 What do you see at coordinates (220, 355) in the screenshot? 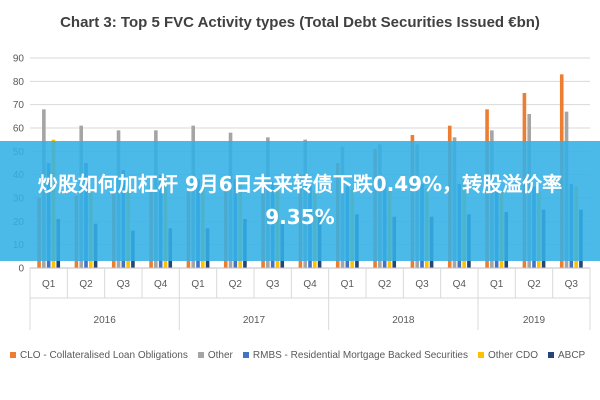
I see `legend-label: Other` at bounding box center [220, 355].